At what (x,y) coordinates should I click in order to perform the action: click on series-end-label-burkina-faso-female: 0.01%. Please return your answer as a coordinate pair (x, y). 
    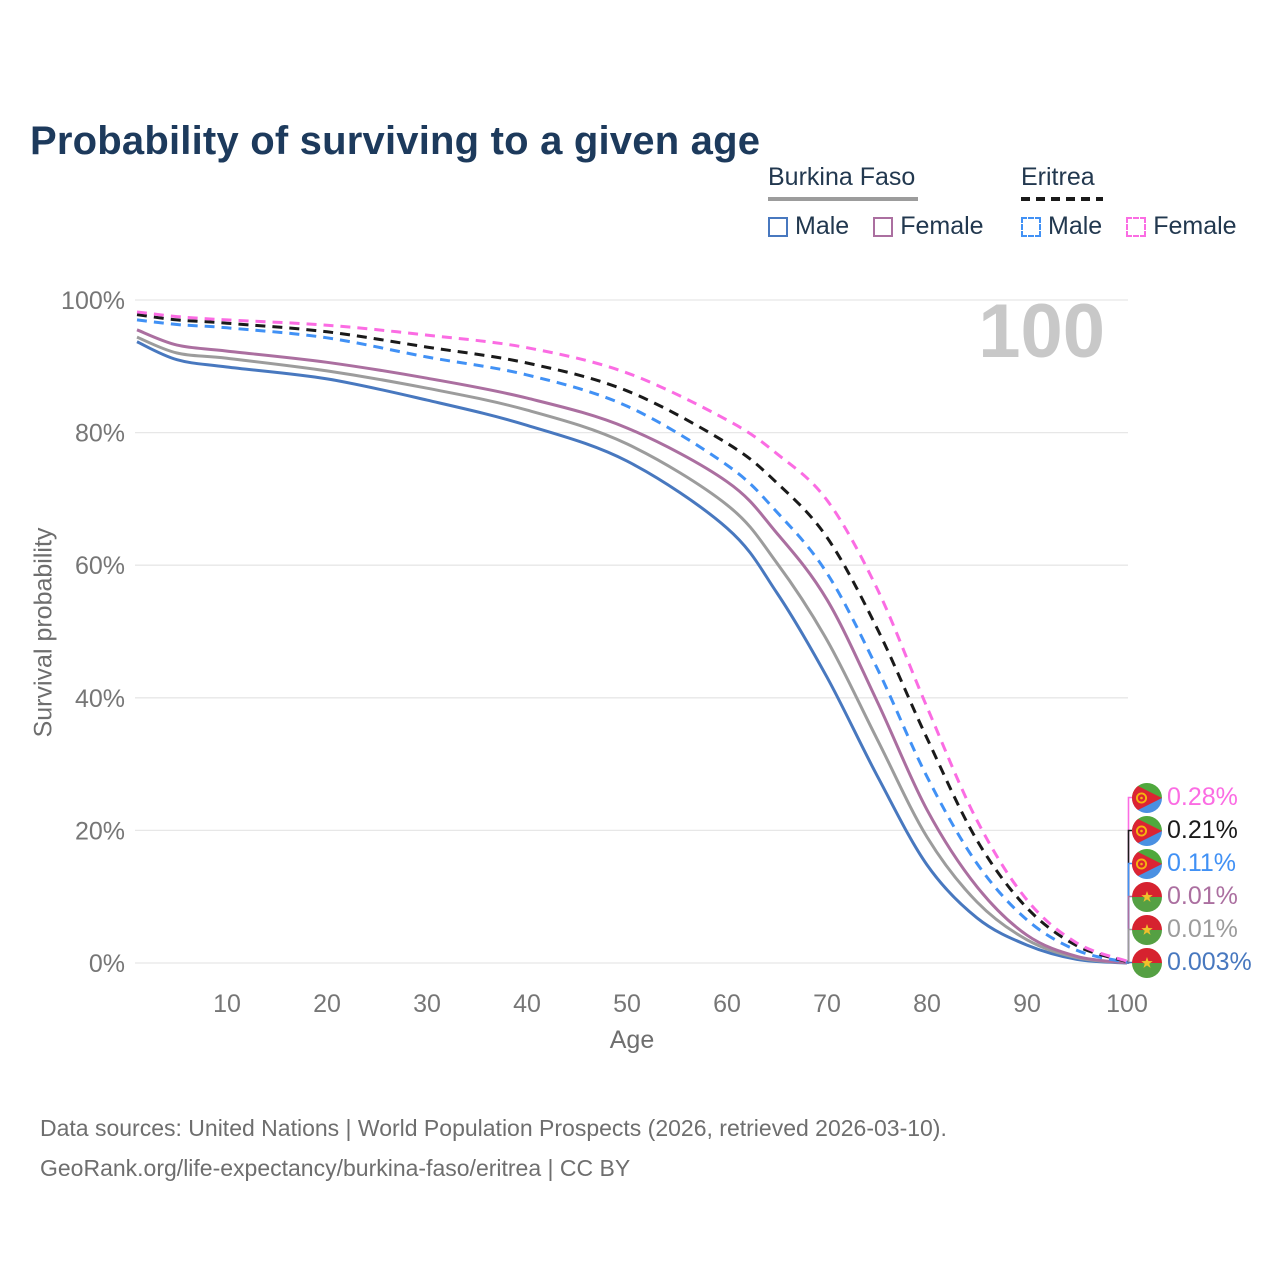
    Looking at the image, I should click on (1192, 896).